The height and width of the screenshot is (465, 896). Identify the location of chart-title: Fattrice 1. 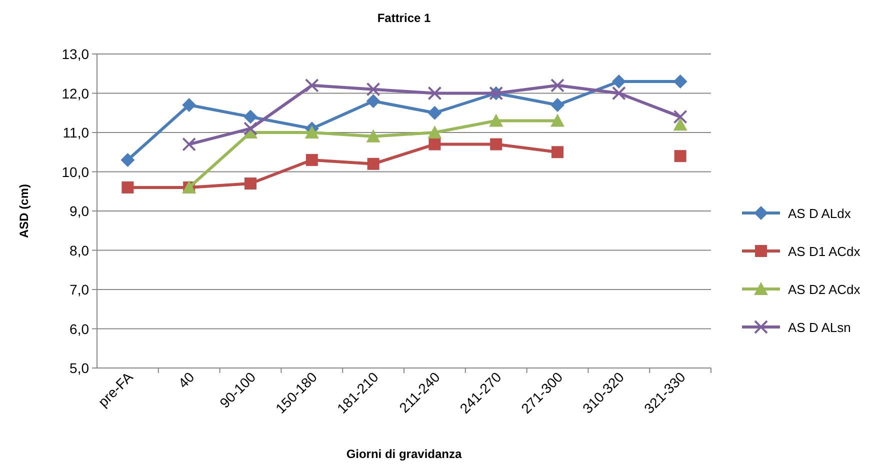
(404, 18).